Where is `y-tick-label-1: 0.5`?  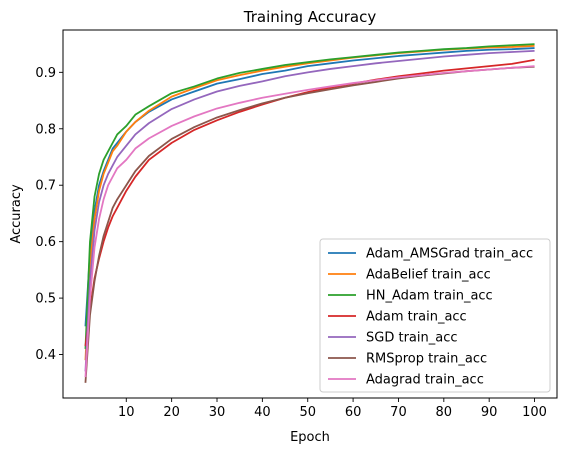
y-tick-label-1: 0.5 is located at coordinates (45, 299).